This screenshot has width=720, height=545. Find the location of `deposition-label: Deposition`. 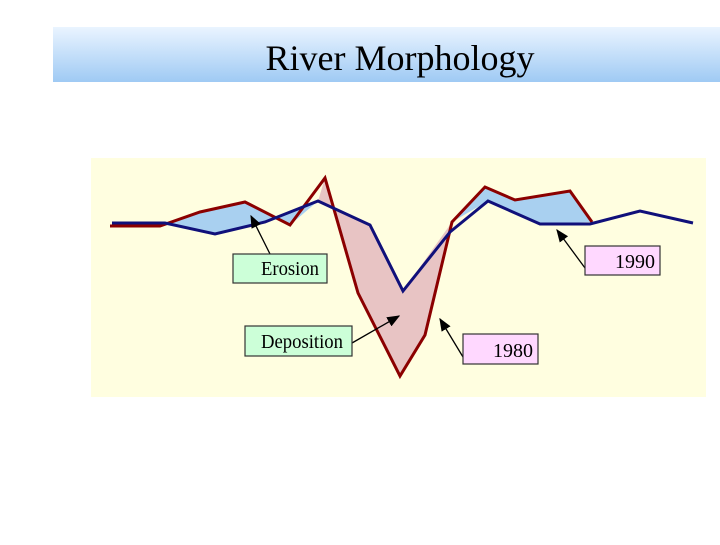

deposition-label: Deposition is located at coordinates (302, 342).